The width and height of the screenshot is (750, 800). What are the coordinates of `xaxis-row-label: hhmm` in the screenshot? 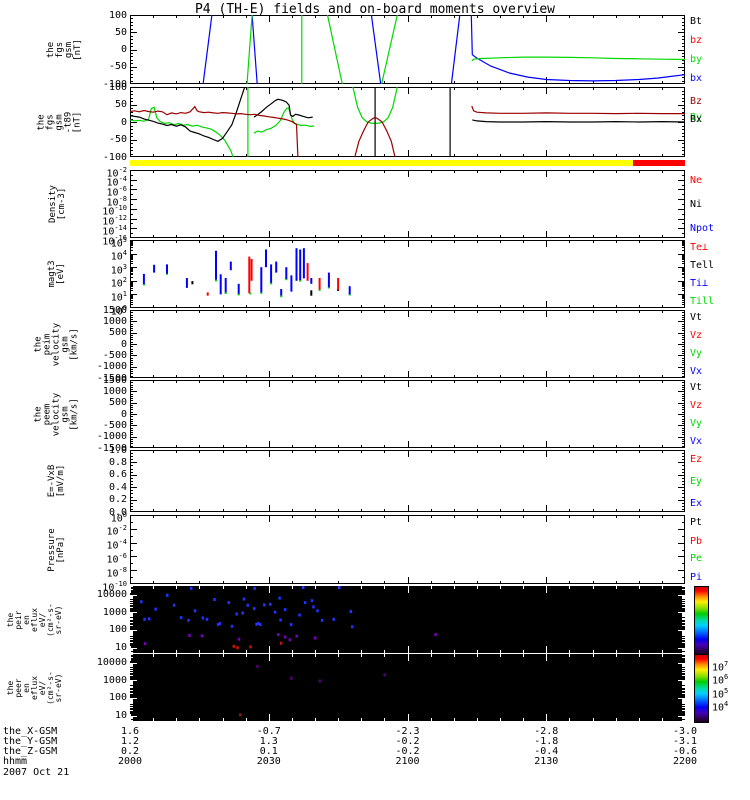 It's located at (15, 761).